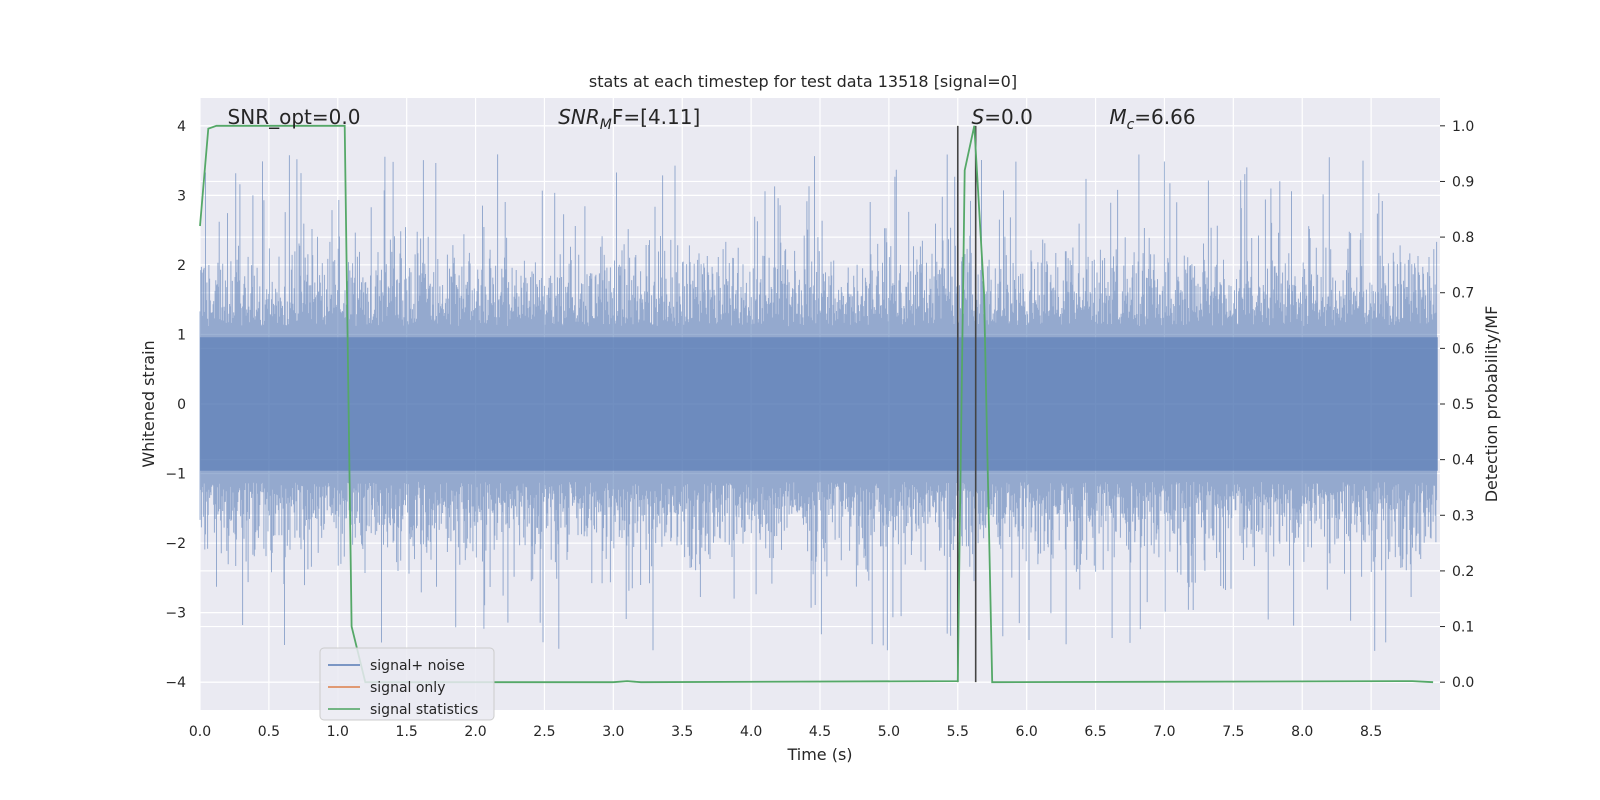 This screenshot has width=1600, height=800. What do you see at coordinates (1463, 294) in the screenshot?
I see `right-y-tick-label: 0.7` at bounding box center [1463, 294].